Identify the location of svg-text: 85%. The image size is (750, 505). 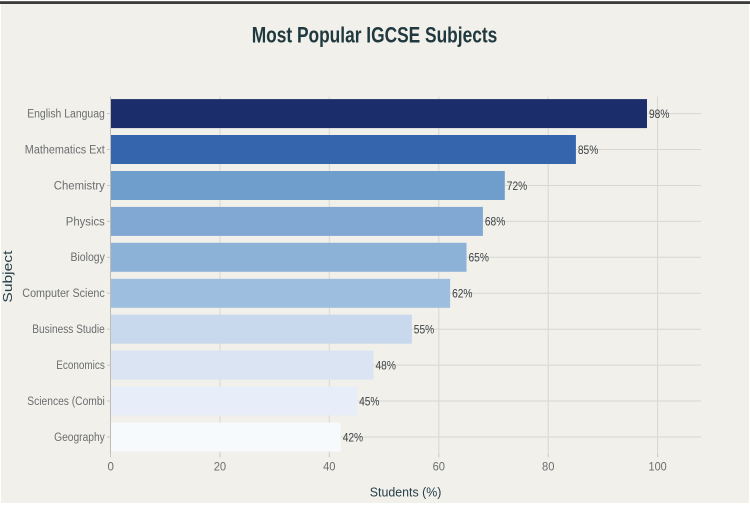
(588, 150).